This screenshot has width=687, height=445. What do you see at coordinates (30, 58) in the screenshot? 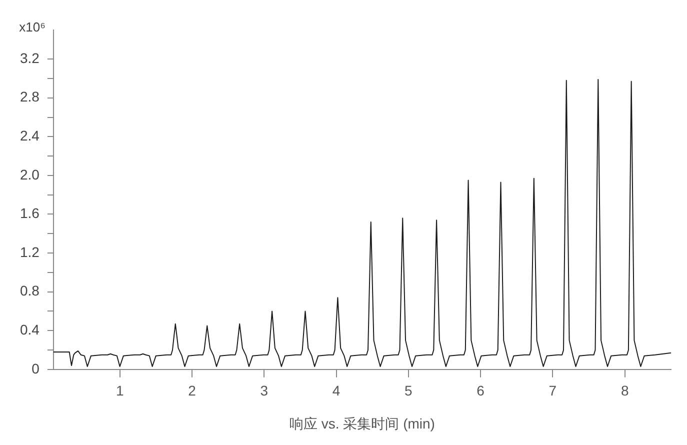
I see `y-tick-label: 3.2` at bounding box center [30, 58].